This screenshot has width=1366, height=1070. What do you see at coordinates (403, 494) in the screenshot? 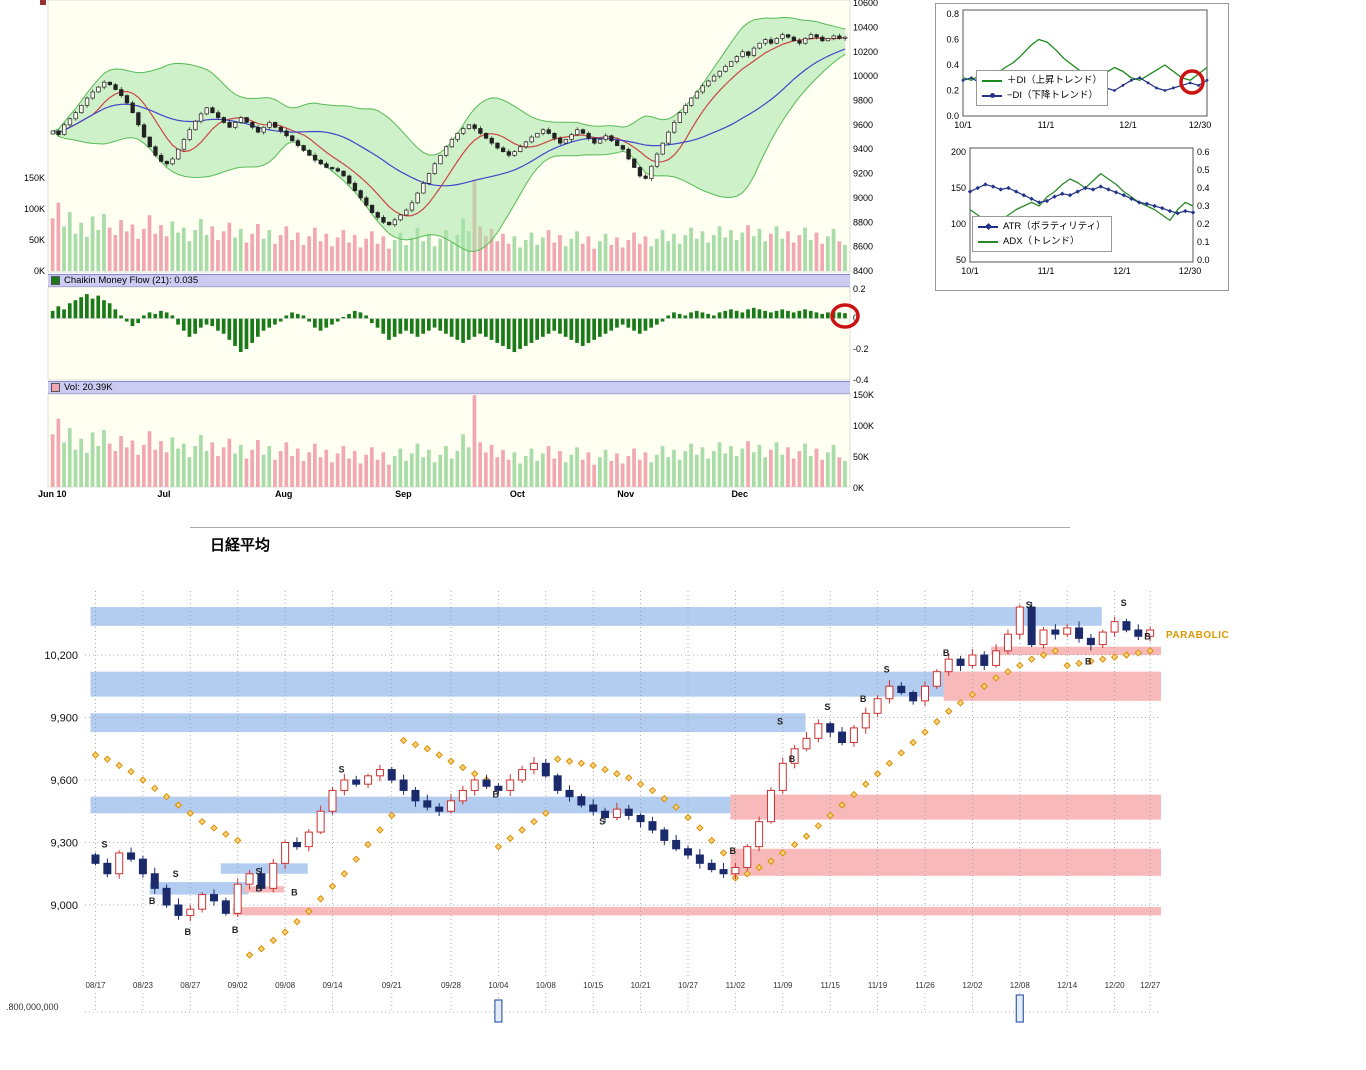
I see `svg-text: Sep` at bounding box center [403, 494].